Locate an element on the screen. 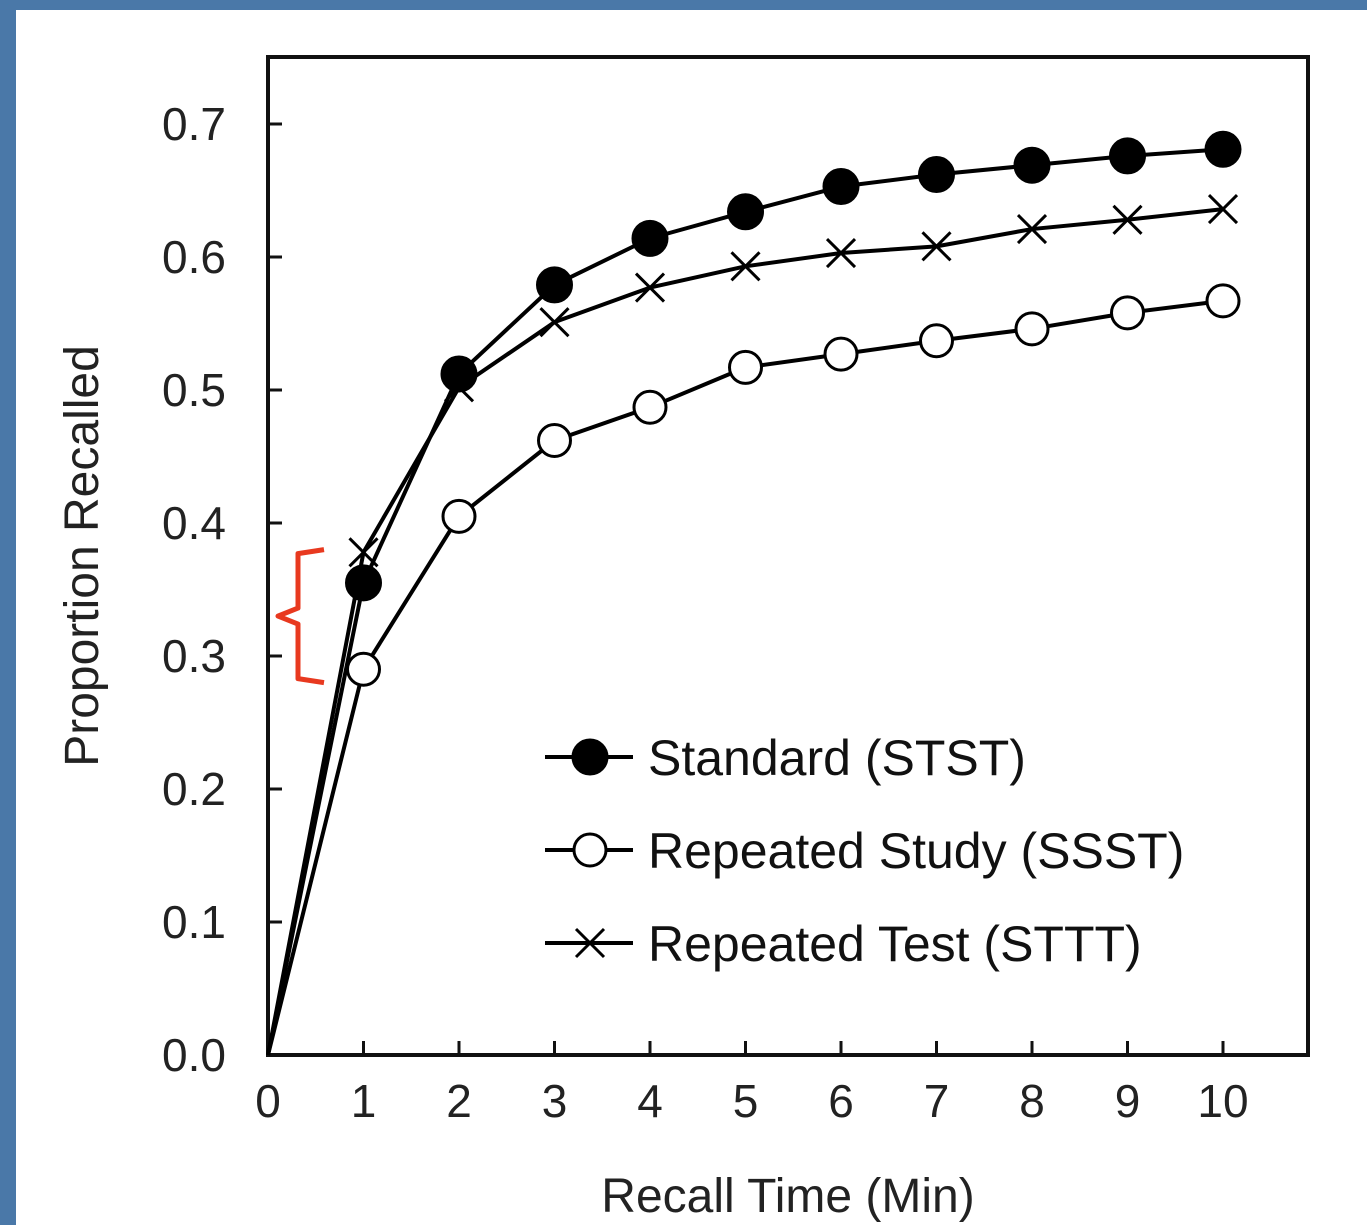  x-tick-label: 8 is located at coordinates (1032, 1101).